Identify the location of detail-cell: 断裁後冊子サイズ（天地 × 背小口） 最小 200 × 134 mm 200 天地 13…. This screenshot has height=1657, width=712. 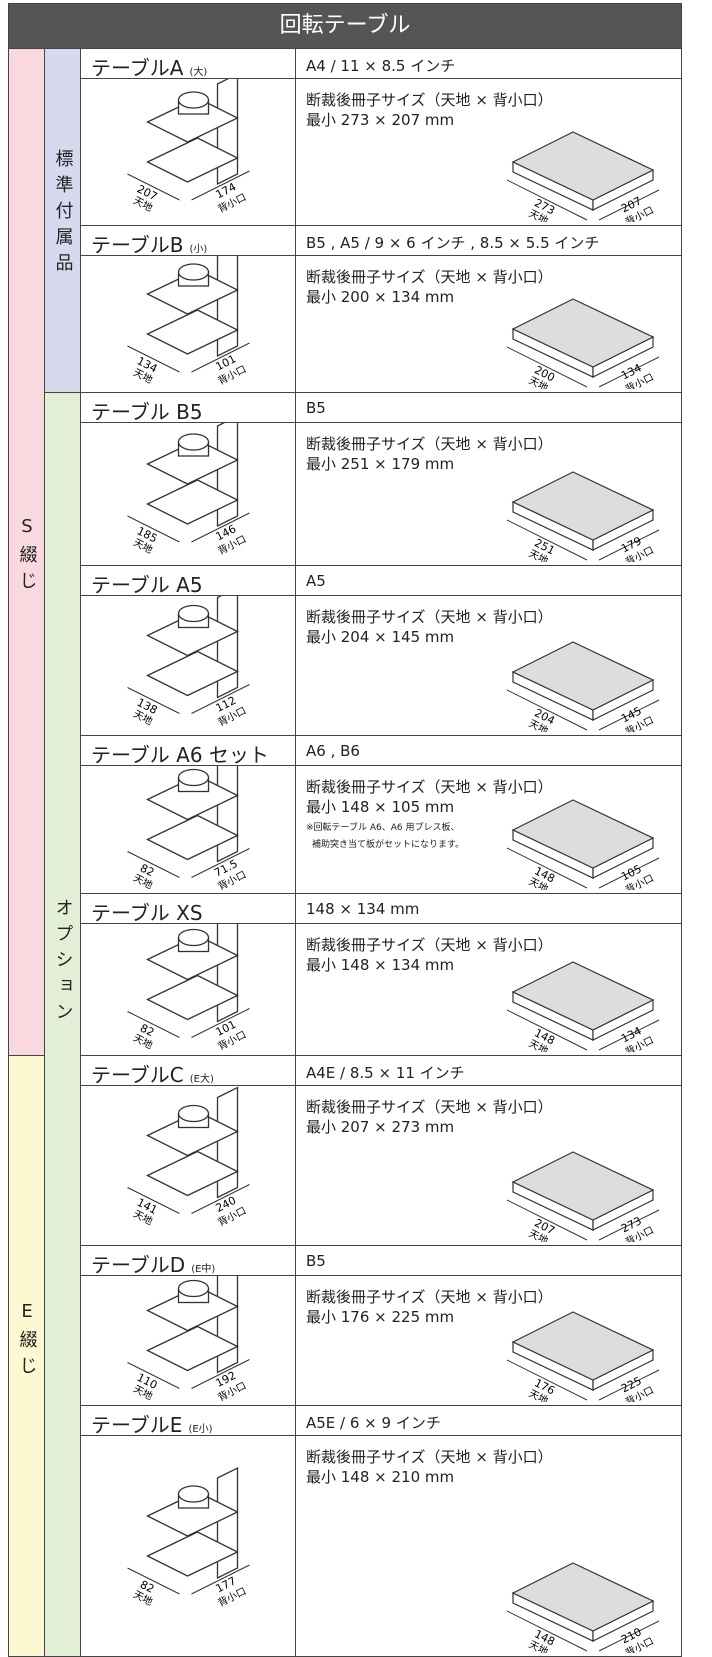
(488, 324).